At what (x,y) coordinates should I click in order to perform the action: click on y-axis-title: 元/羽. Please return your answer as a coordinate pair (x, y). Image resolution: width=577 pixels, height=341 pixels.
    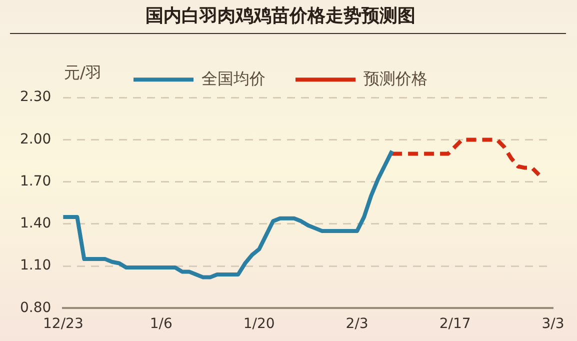
    Looking at the image, I should click on (83, 72).